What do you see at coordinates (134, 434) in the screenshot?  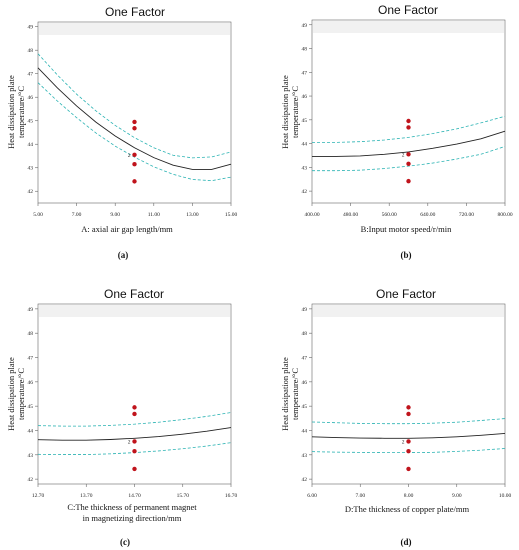 I see `panel-c-fit-line` at bounding box center [134, 434].